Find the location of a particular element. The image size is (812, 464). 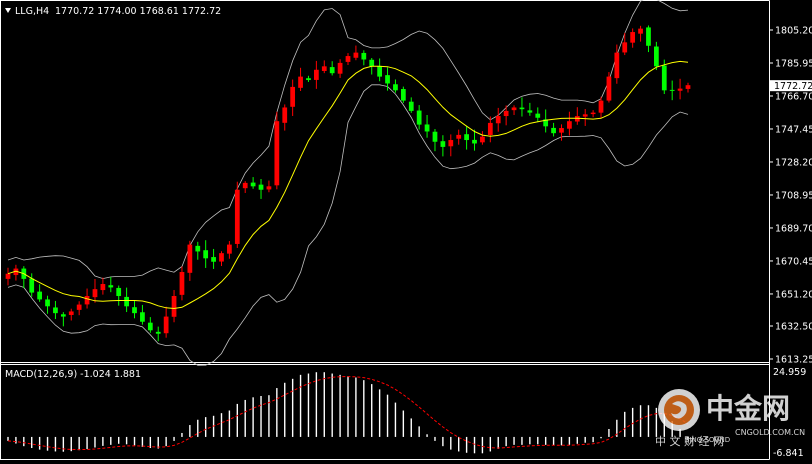

price-tick-label: 1708.95 is located at coordinates (793, 195).